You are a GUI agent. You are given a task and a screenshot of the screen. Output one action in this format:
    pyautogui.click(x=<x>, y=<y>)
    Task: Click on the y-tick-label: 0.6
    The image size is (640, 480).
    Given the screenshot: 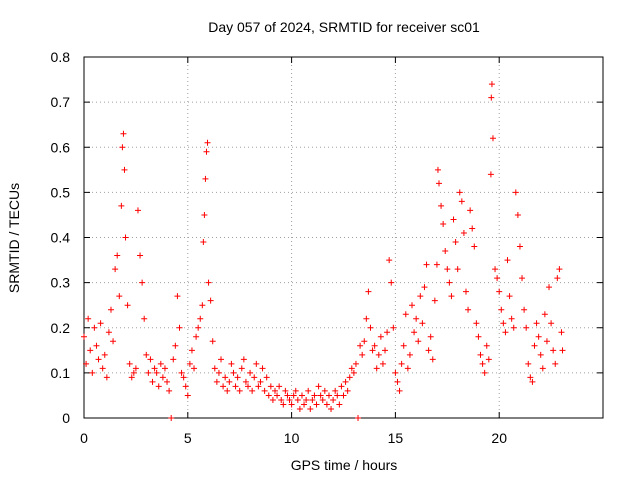 What is the action you would take?
    pyautogui.click(x=61, y=147)
    